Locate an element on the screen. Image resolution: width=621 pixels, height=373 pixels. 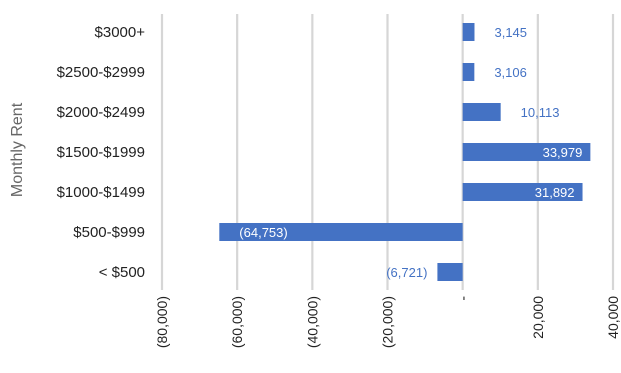
data-label-2500-2999: 3,106 is located at coordinates (510, 72).